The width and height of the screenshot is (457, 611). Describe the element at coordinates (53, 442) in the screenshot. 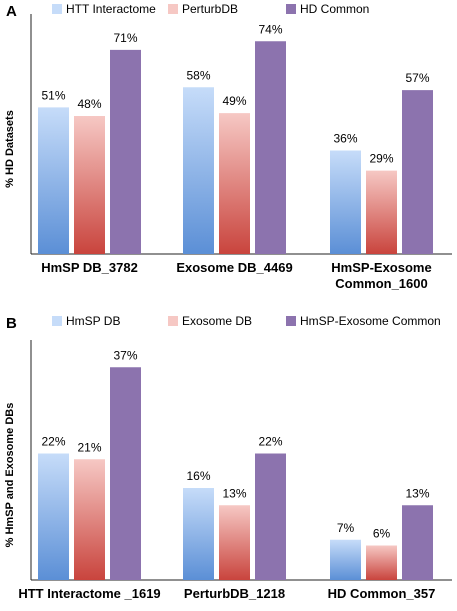

I see `data-label-1-1: 22%` at that location.